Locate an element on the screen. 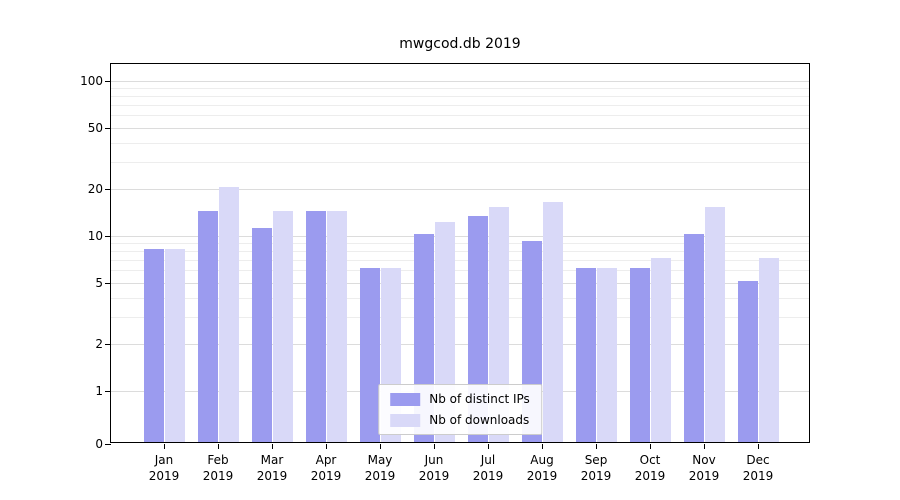  y-tick-label: 50 is located at coordinates (95, 127).